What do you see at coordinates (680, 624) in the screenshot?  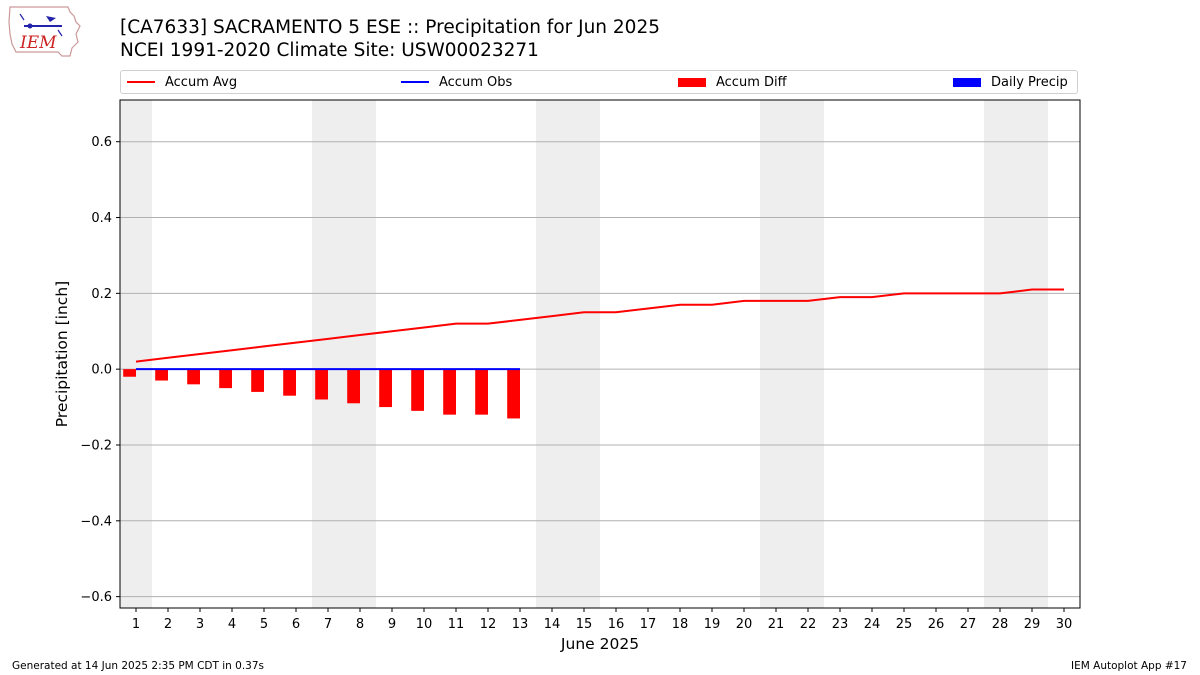 I see `x-tick-label: 18` at bounding box center [680, 624].